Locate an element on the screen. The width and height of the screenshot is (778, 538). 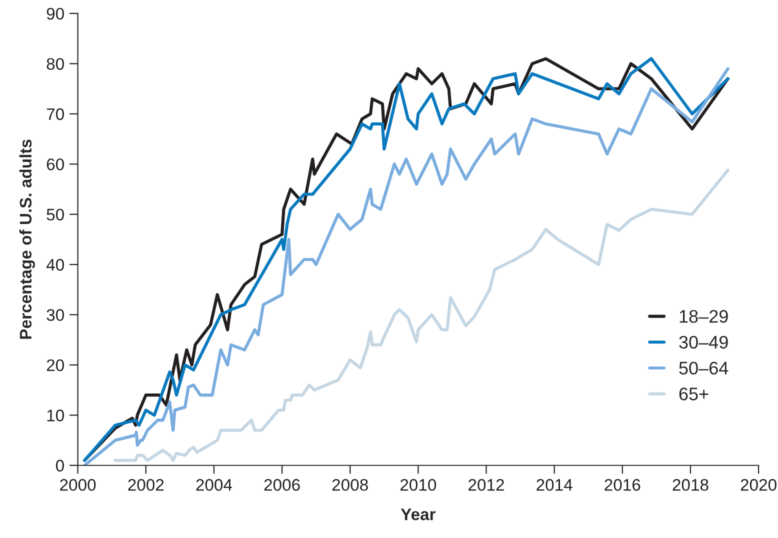
y-tick-label: 80 is located at coordinates (55, 64).